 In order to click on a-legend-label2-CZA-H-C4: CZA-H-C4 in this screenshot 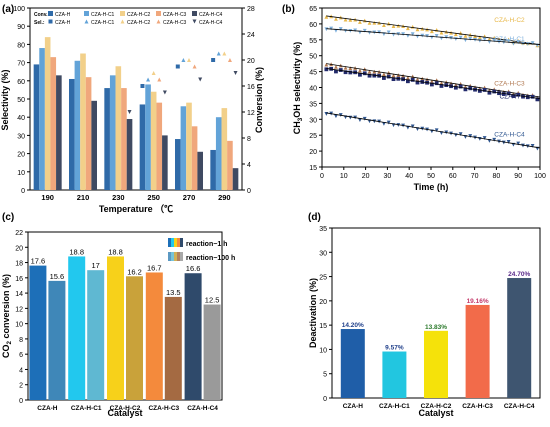, I will do `click(211, 23)`.